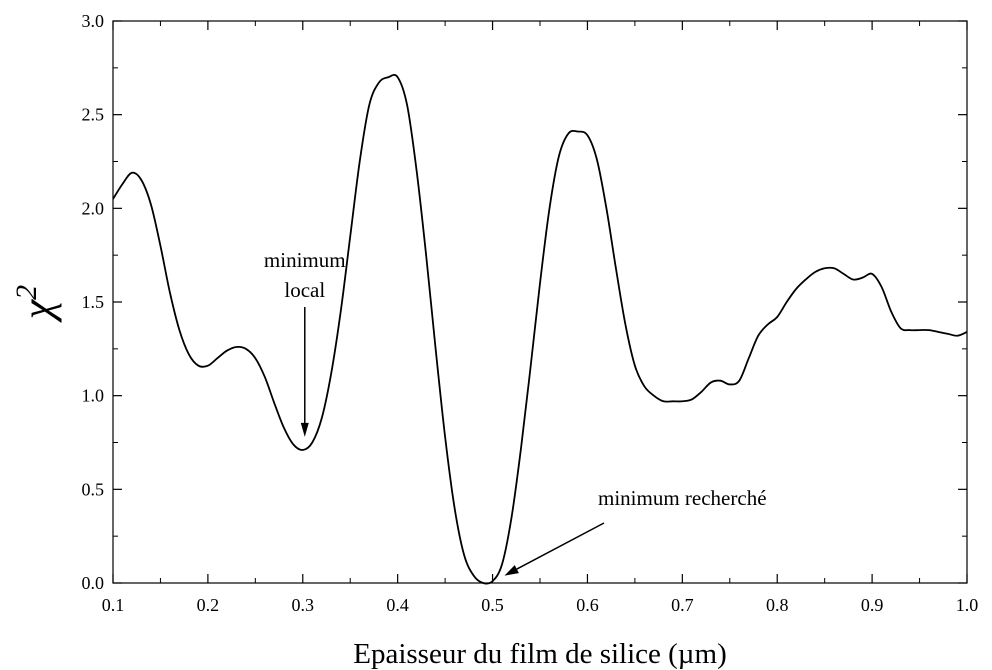  What do you see at coordinates (93, 302) in the screenshot?
I see `y-tick-label: 1.5` at bounding box center [93, 302].